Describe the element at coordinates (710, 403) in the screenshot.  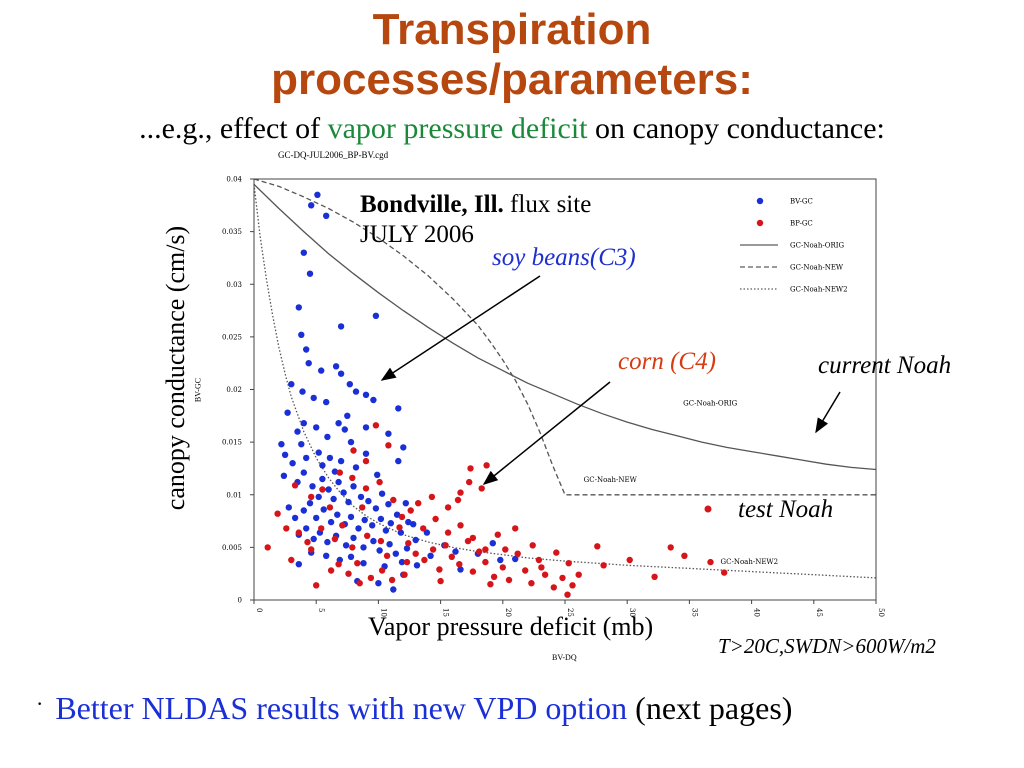
I see `curve-label: GC-Noah-ORIG` at that location.